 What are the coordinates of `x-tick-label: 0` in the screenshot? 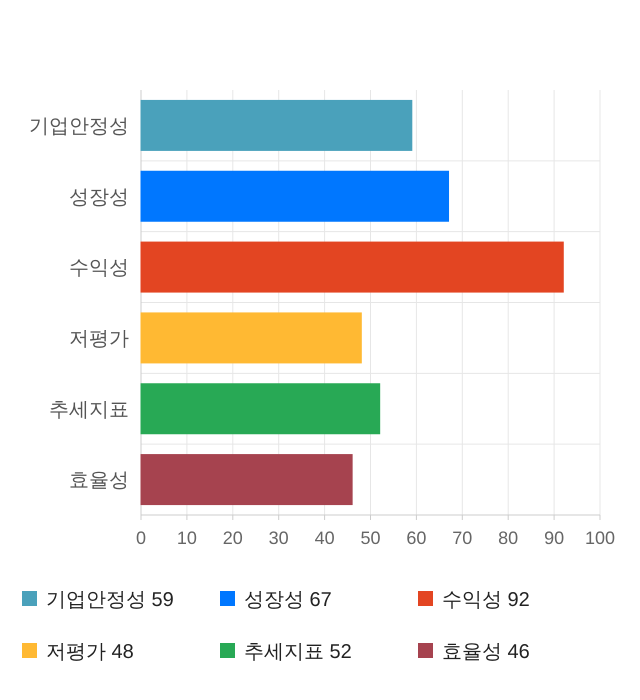 It's located at (141, 538).